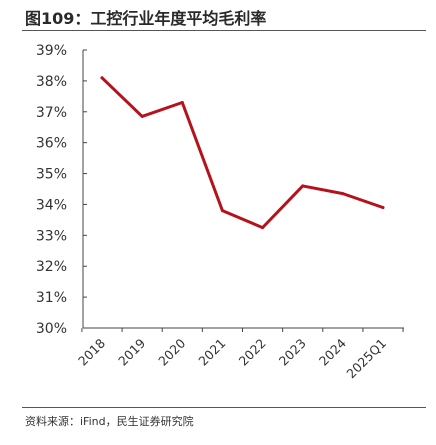 The height and width of the screenshot is (445, 436). What do you see at coordinates (51, 144) in the screenshot?
I see `y-tick-label: 36%` at bounding box center [51, 144].